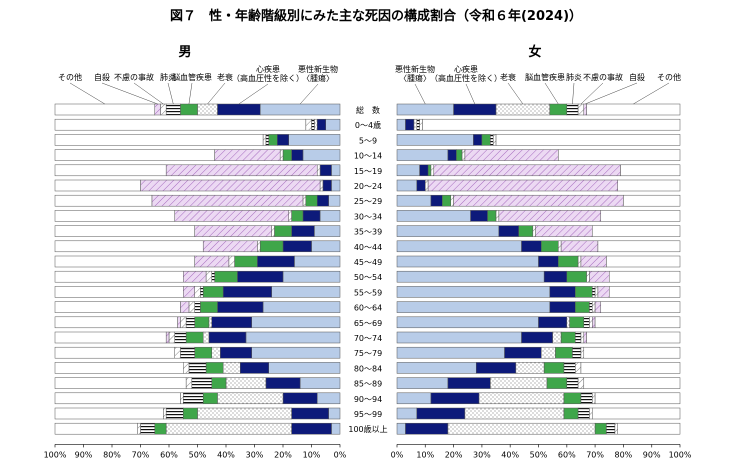 The image size is (753, 459). I want to click on male-bar-accident-row9, so click(259, 246).